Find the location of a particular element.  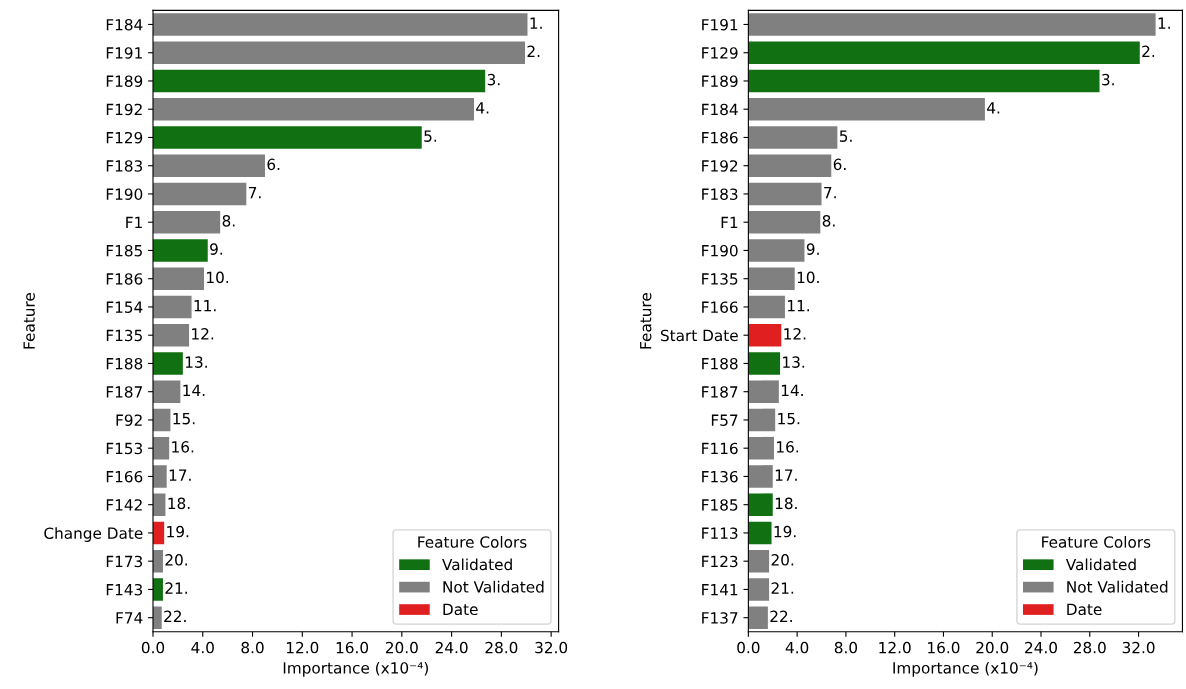

annotation: 4. is located at coordinates (993, 108).